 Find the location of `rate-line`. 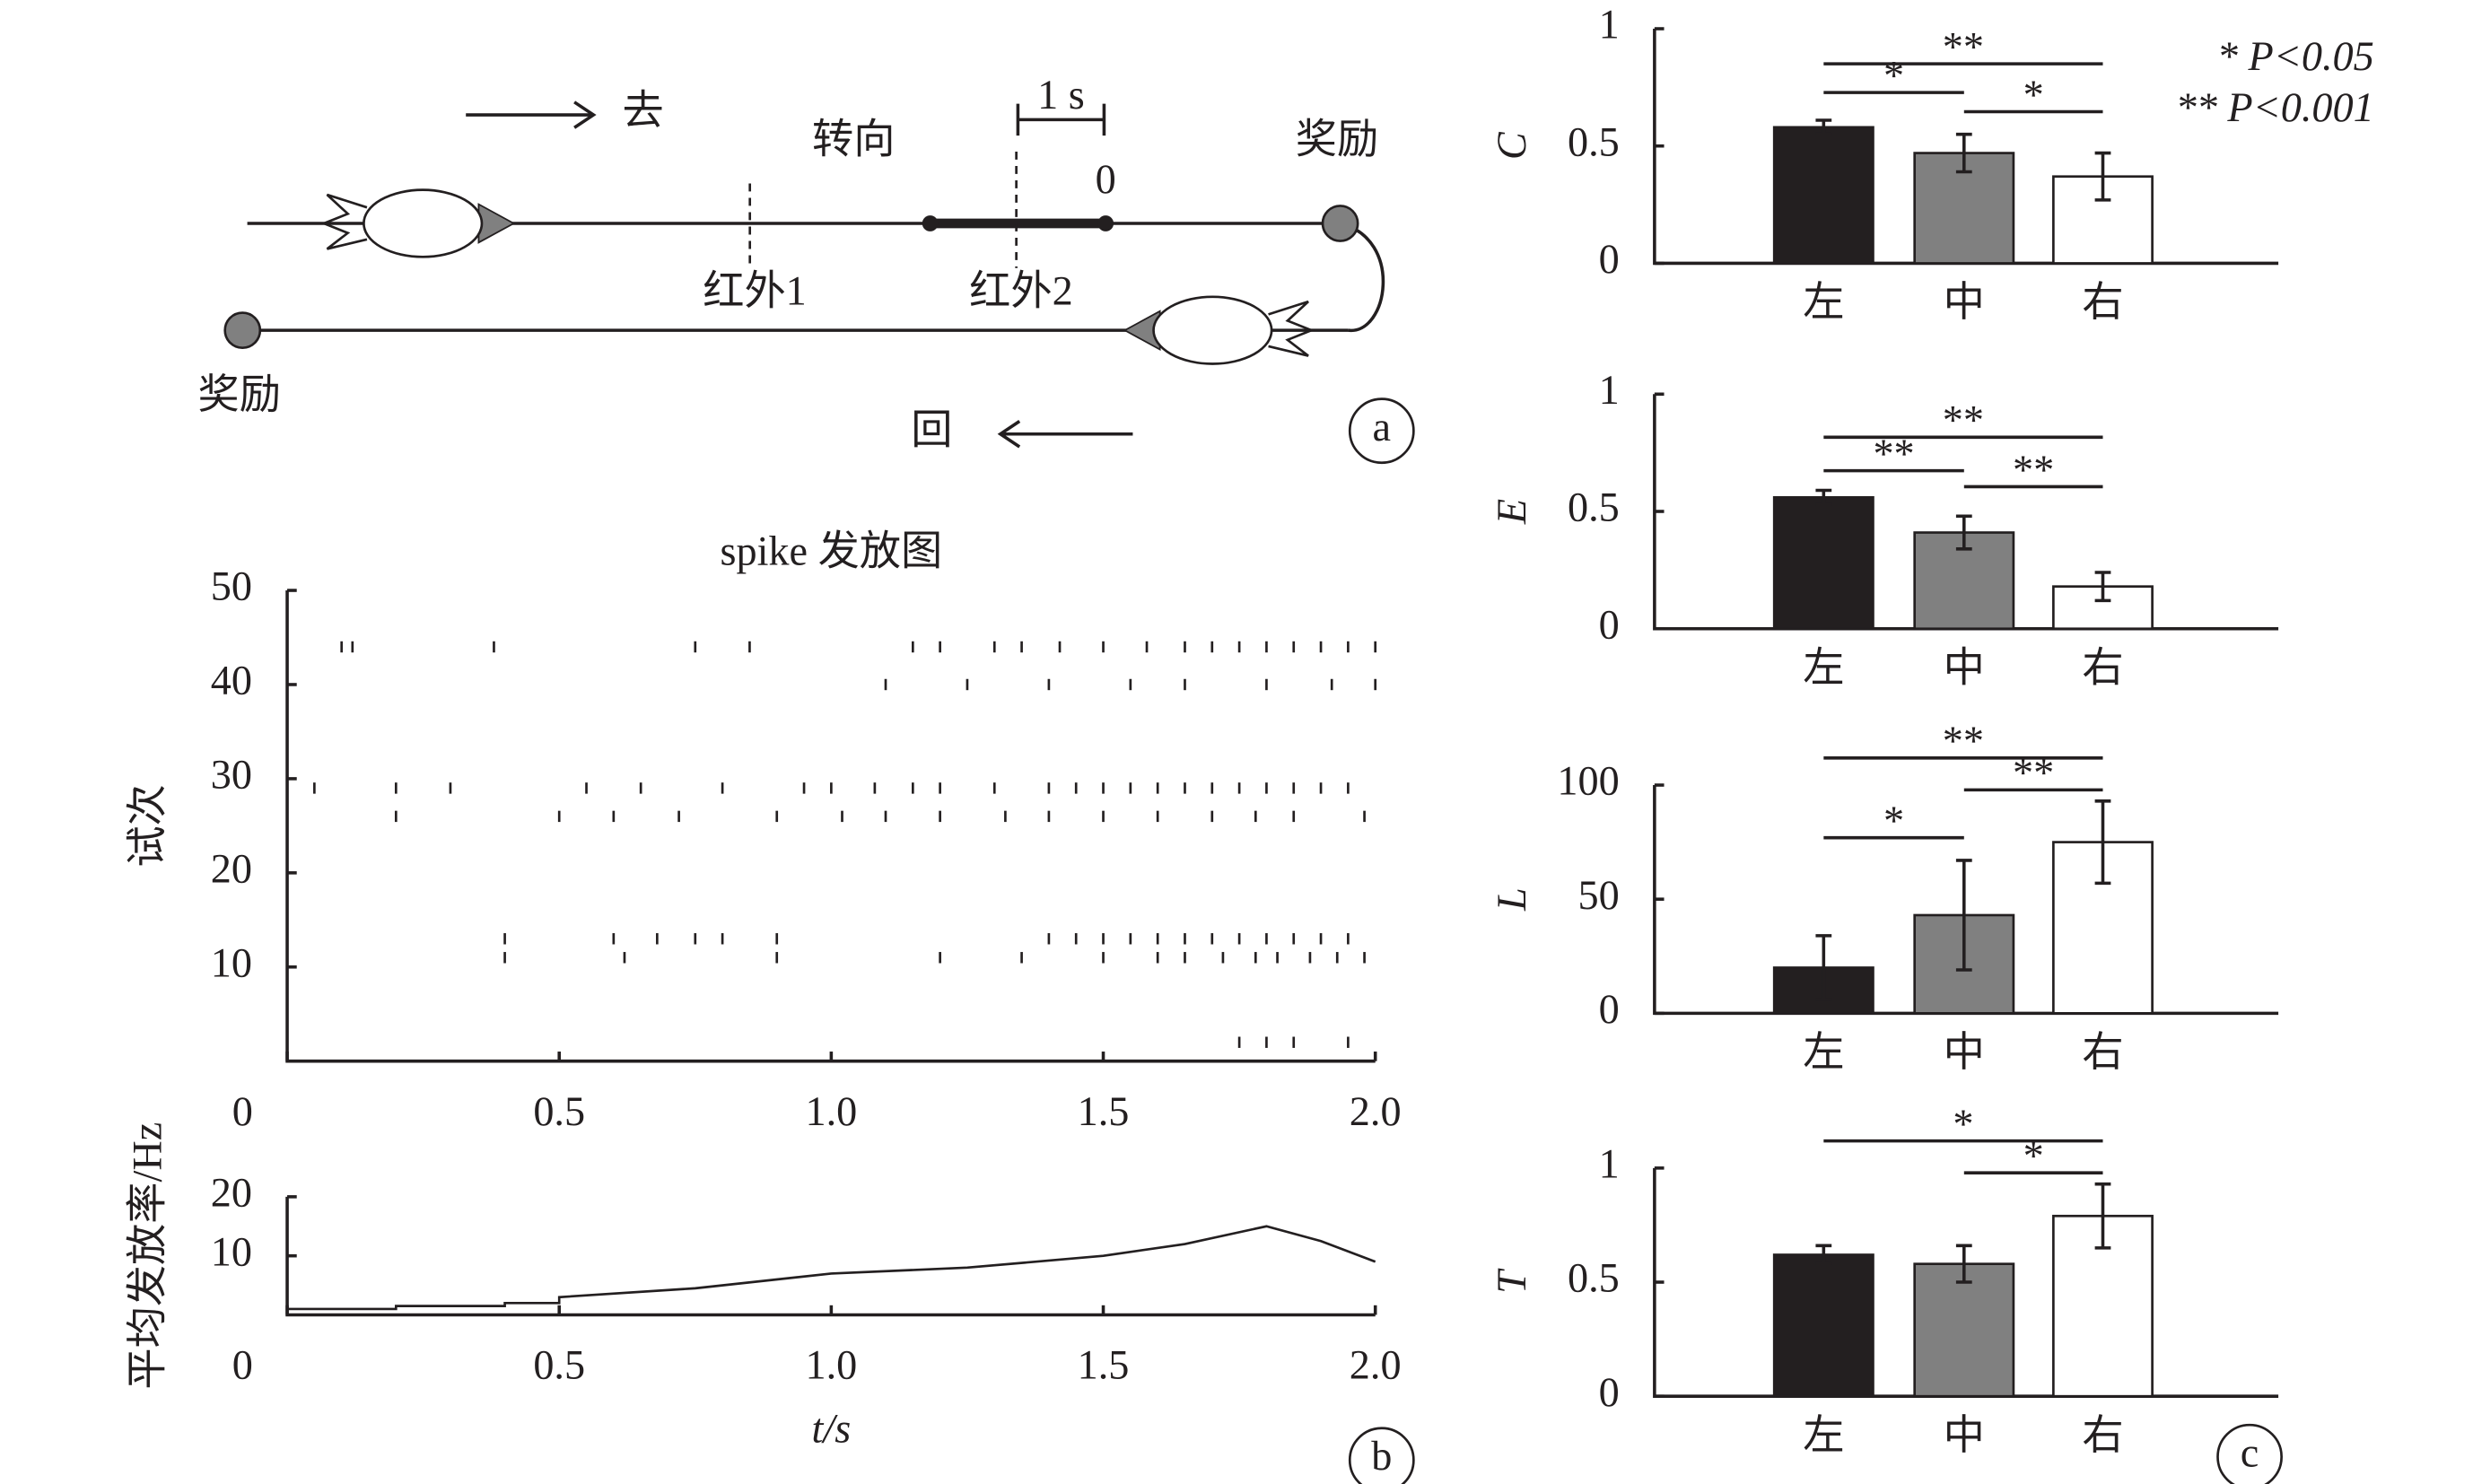

rate-line is located at coordinates (831, 1268).